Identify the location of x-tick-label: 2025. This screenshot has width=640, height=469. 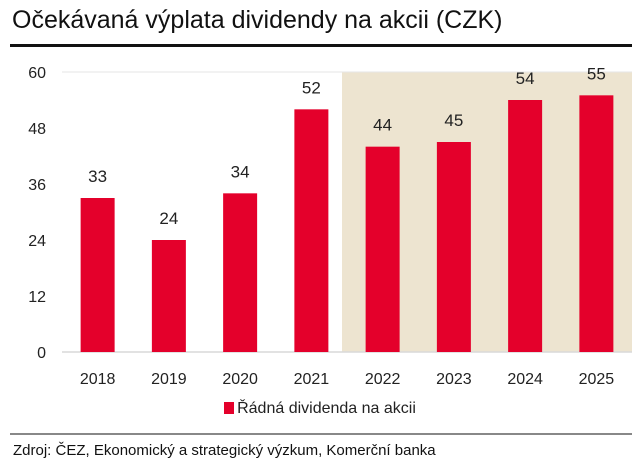
(597, 379).